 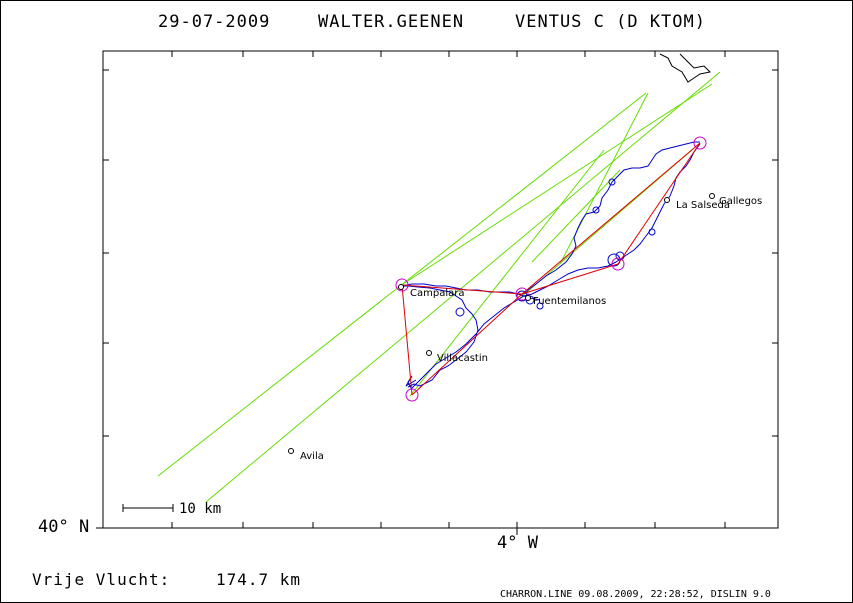 I want to click on task-legs, so click(x=551, y=269).